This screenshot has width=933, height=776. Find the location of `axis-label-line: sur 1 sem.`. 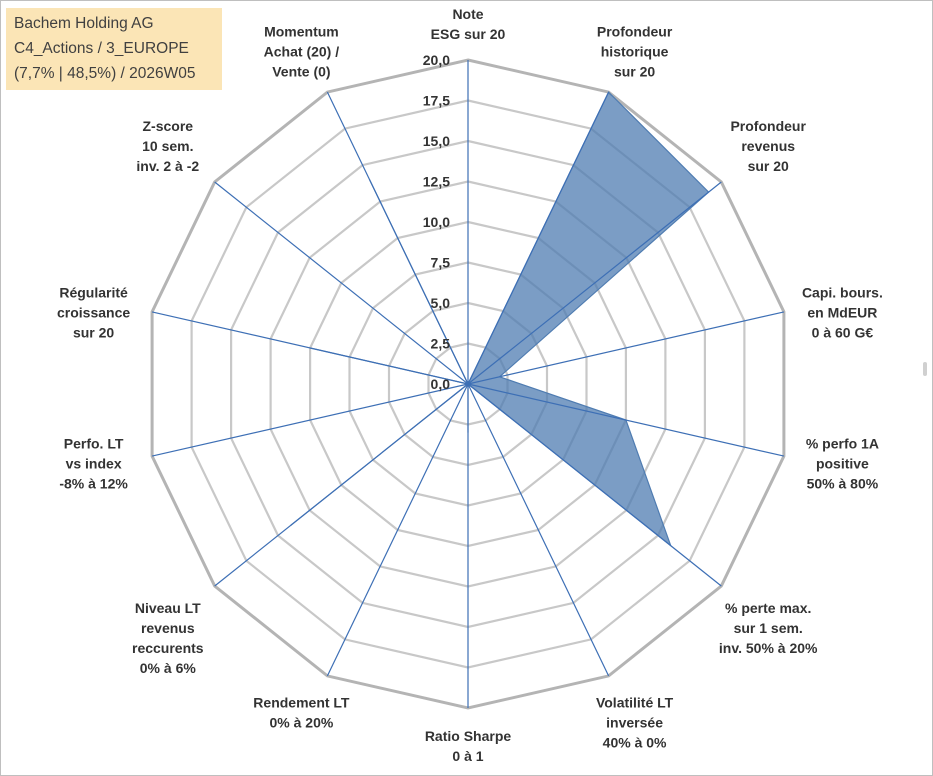

axis-label-line: sur 1 sem. is located at coordinates (768, 628).